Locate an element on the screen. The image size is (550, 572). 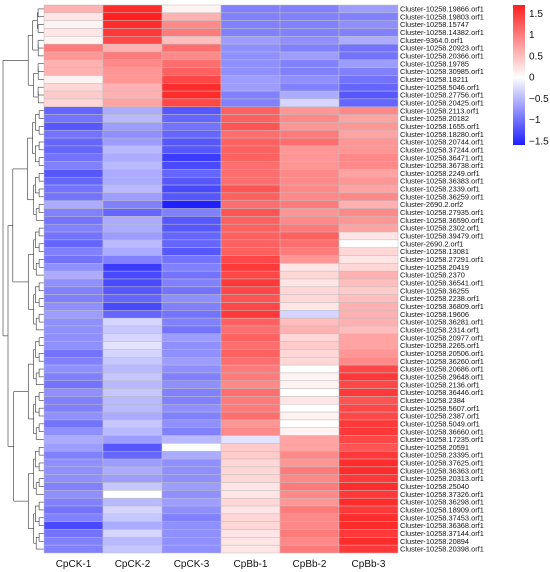
legend-tick-label: 0 is located at coordinates (532, 78).